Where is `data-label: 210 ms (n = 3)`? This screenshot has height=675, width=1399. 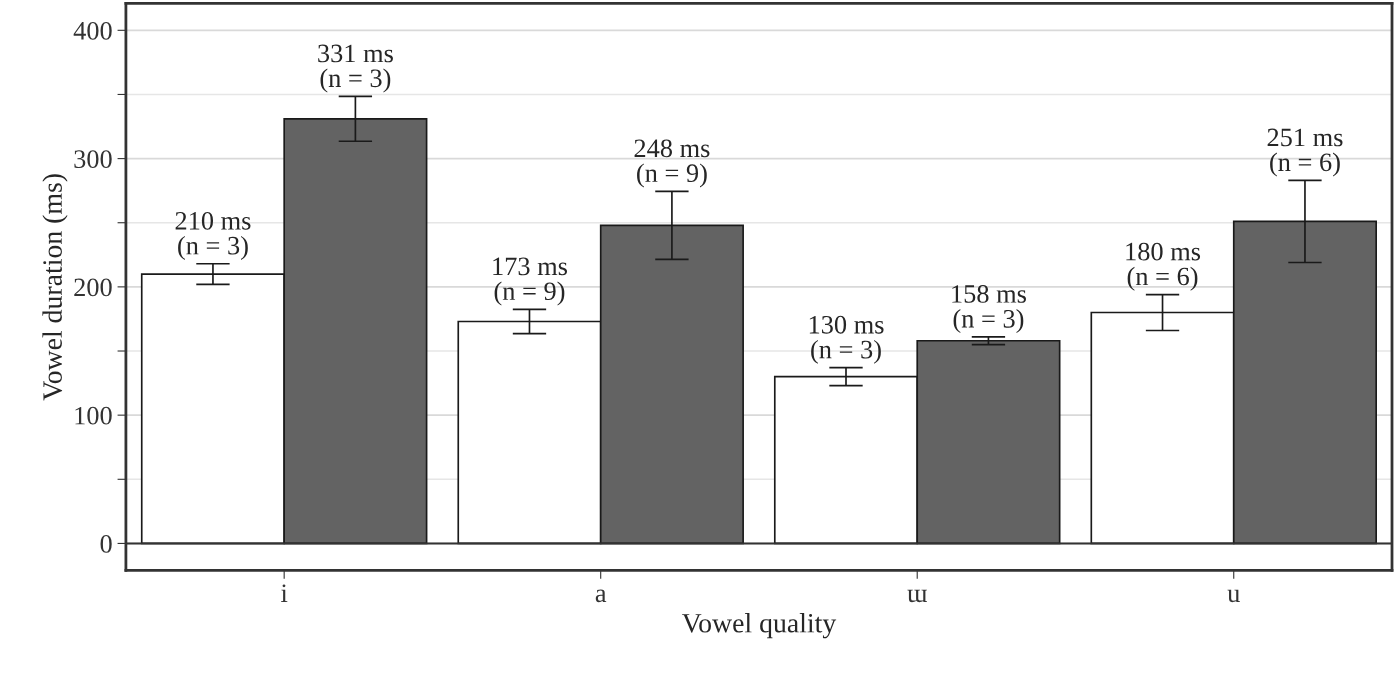
data-label: 210 ms (n = 3) is located at coordinates (213, 235).